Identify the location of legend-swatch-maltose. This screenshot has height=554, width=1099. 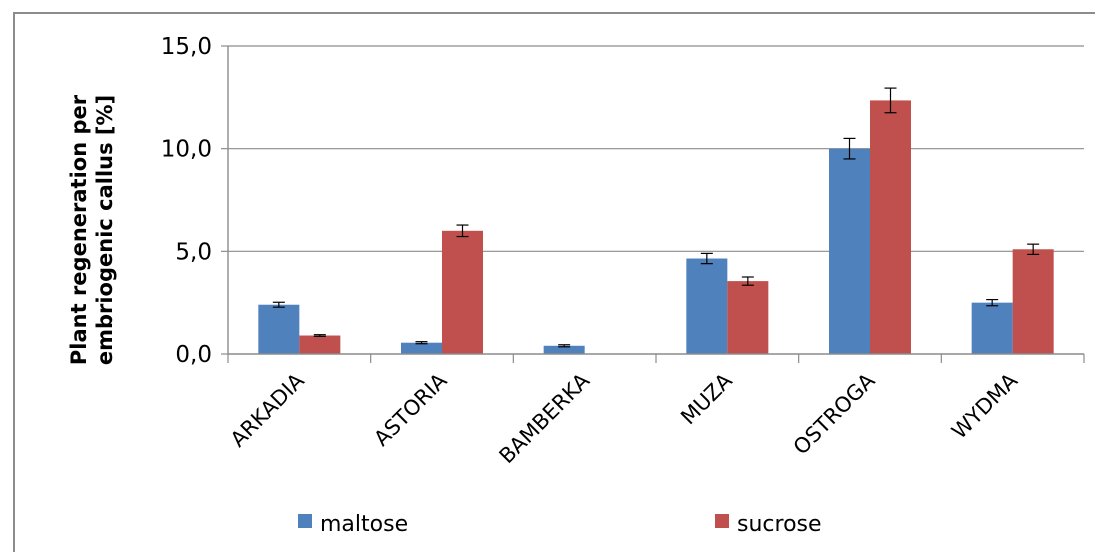
(305, 521).